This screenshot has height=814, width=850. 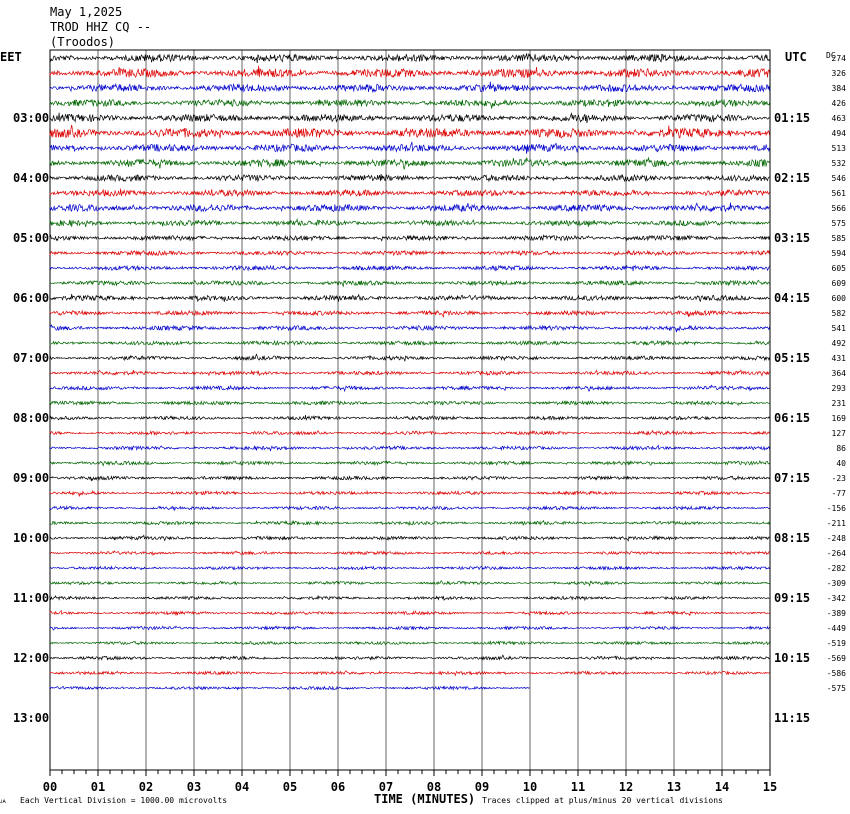 What do you see at coordinates (792, 298) in the screenshot?
I see `right-hour-label: 04:15` at bounding box center [792, 298].